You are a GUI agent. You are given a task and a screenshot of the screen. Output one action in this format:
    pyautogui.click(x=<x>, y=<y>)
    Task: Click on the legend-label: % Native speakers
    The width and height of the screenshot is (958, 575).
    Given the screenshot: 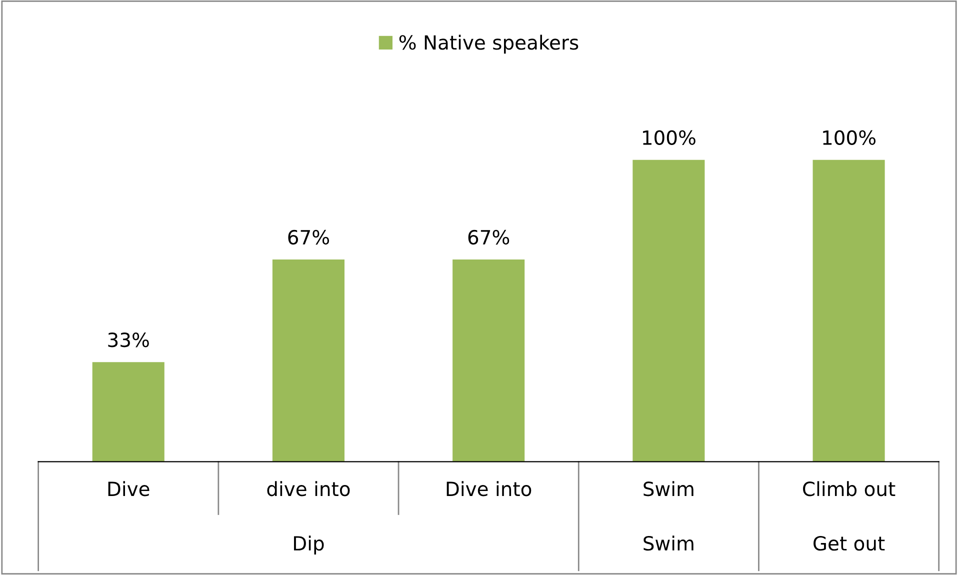 What is the action you would take?
    pyautogui.click(x=488, y=44)
    